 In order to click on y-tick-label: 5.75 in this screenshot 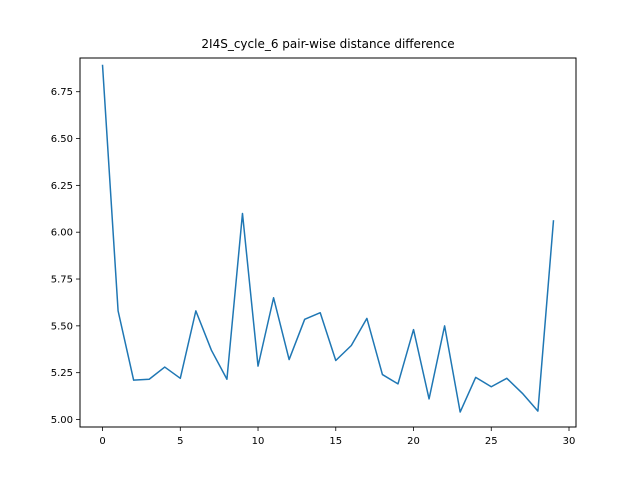, I will do `click(62, 280)`.